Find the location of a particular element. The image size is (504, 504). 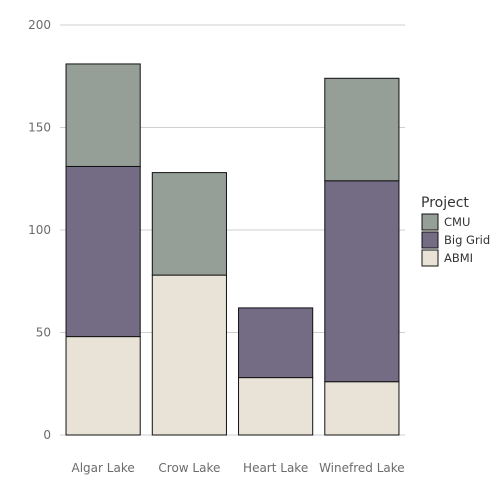

bar-algar-lake-cmu is located at coordinates (103, 115).